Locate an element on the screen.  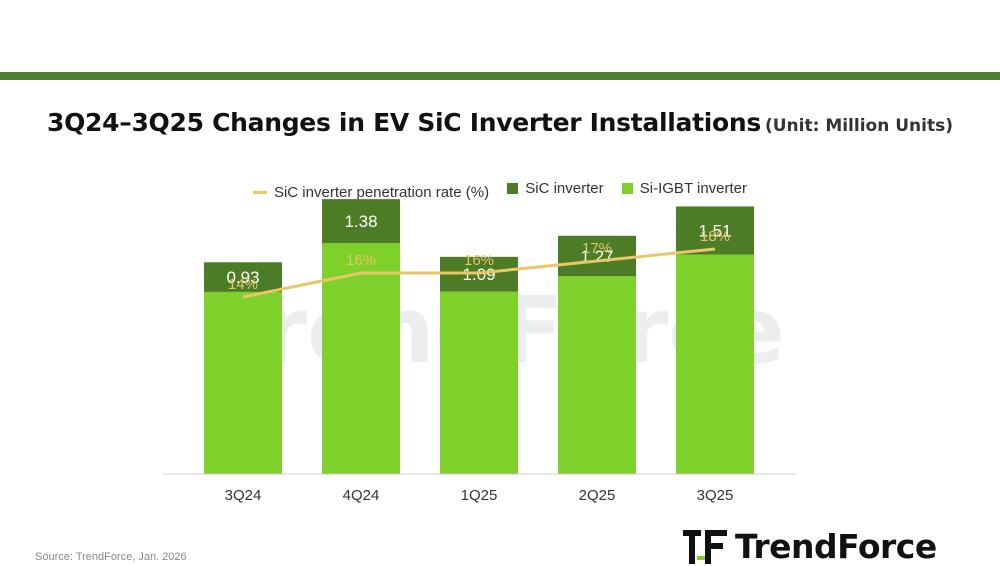
rate-line-group: 14% 16% 16% 17% 18% is located at coordinates (479, 263).